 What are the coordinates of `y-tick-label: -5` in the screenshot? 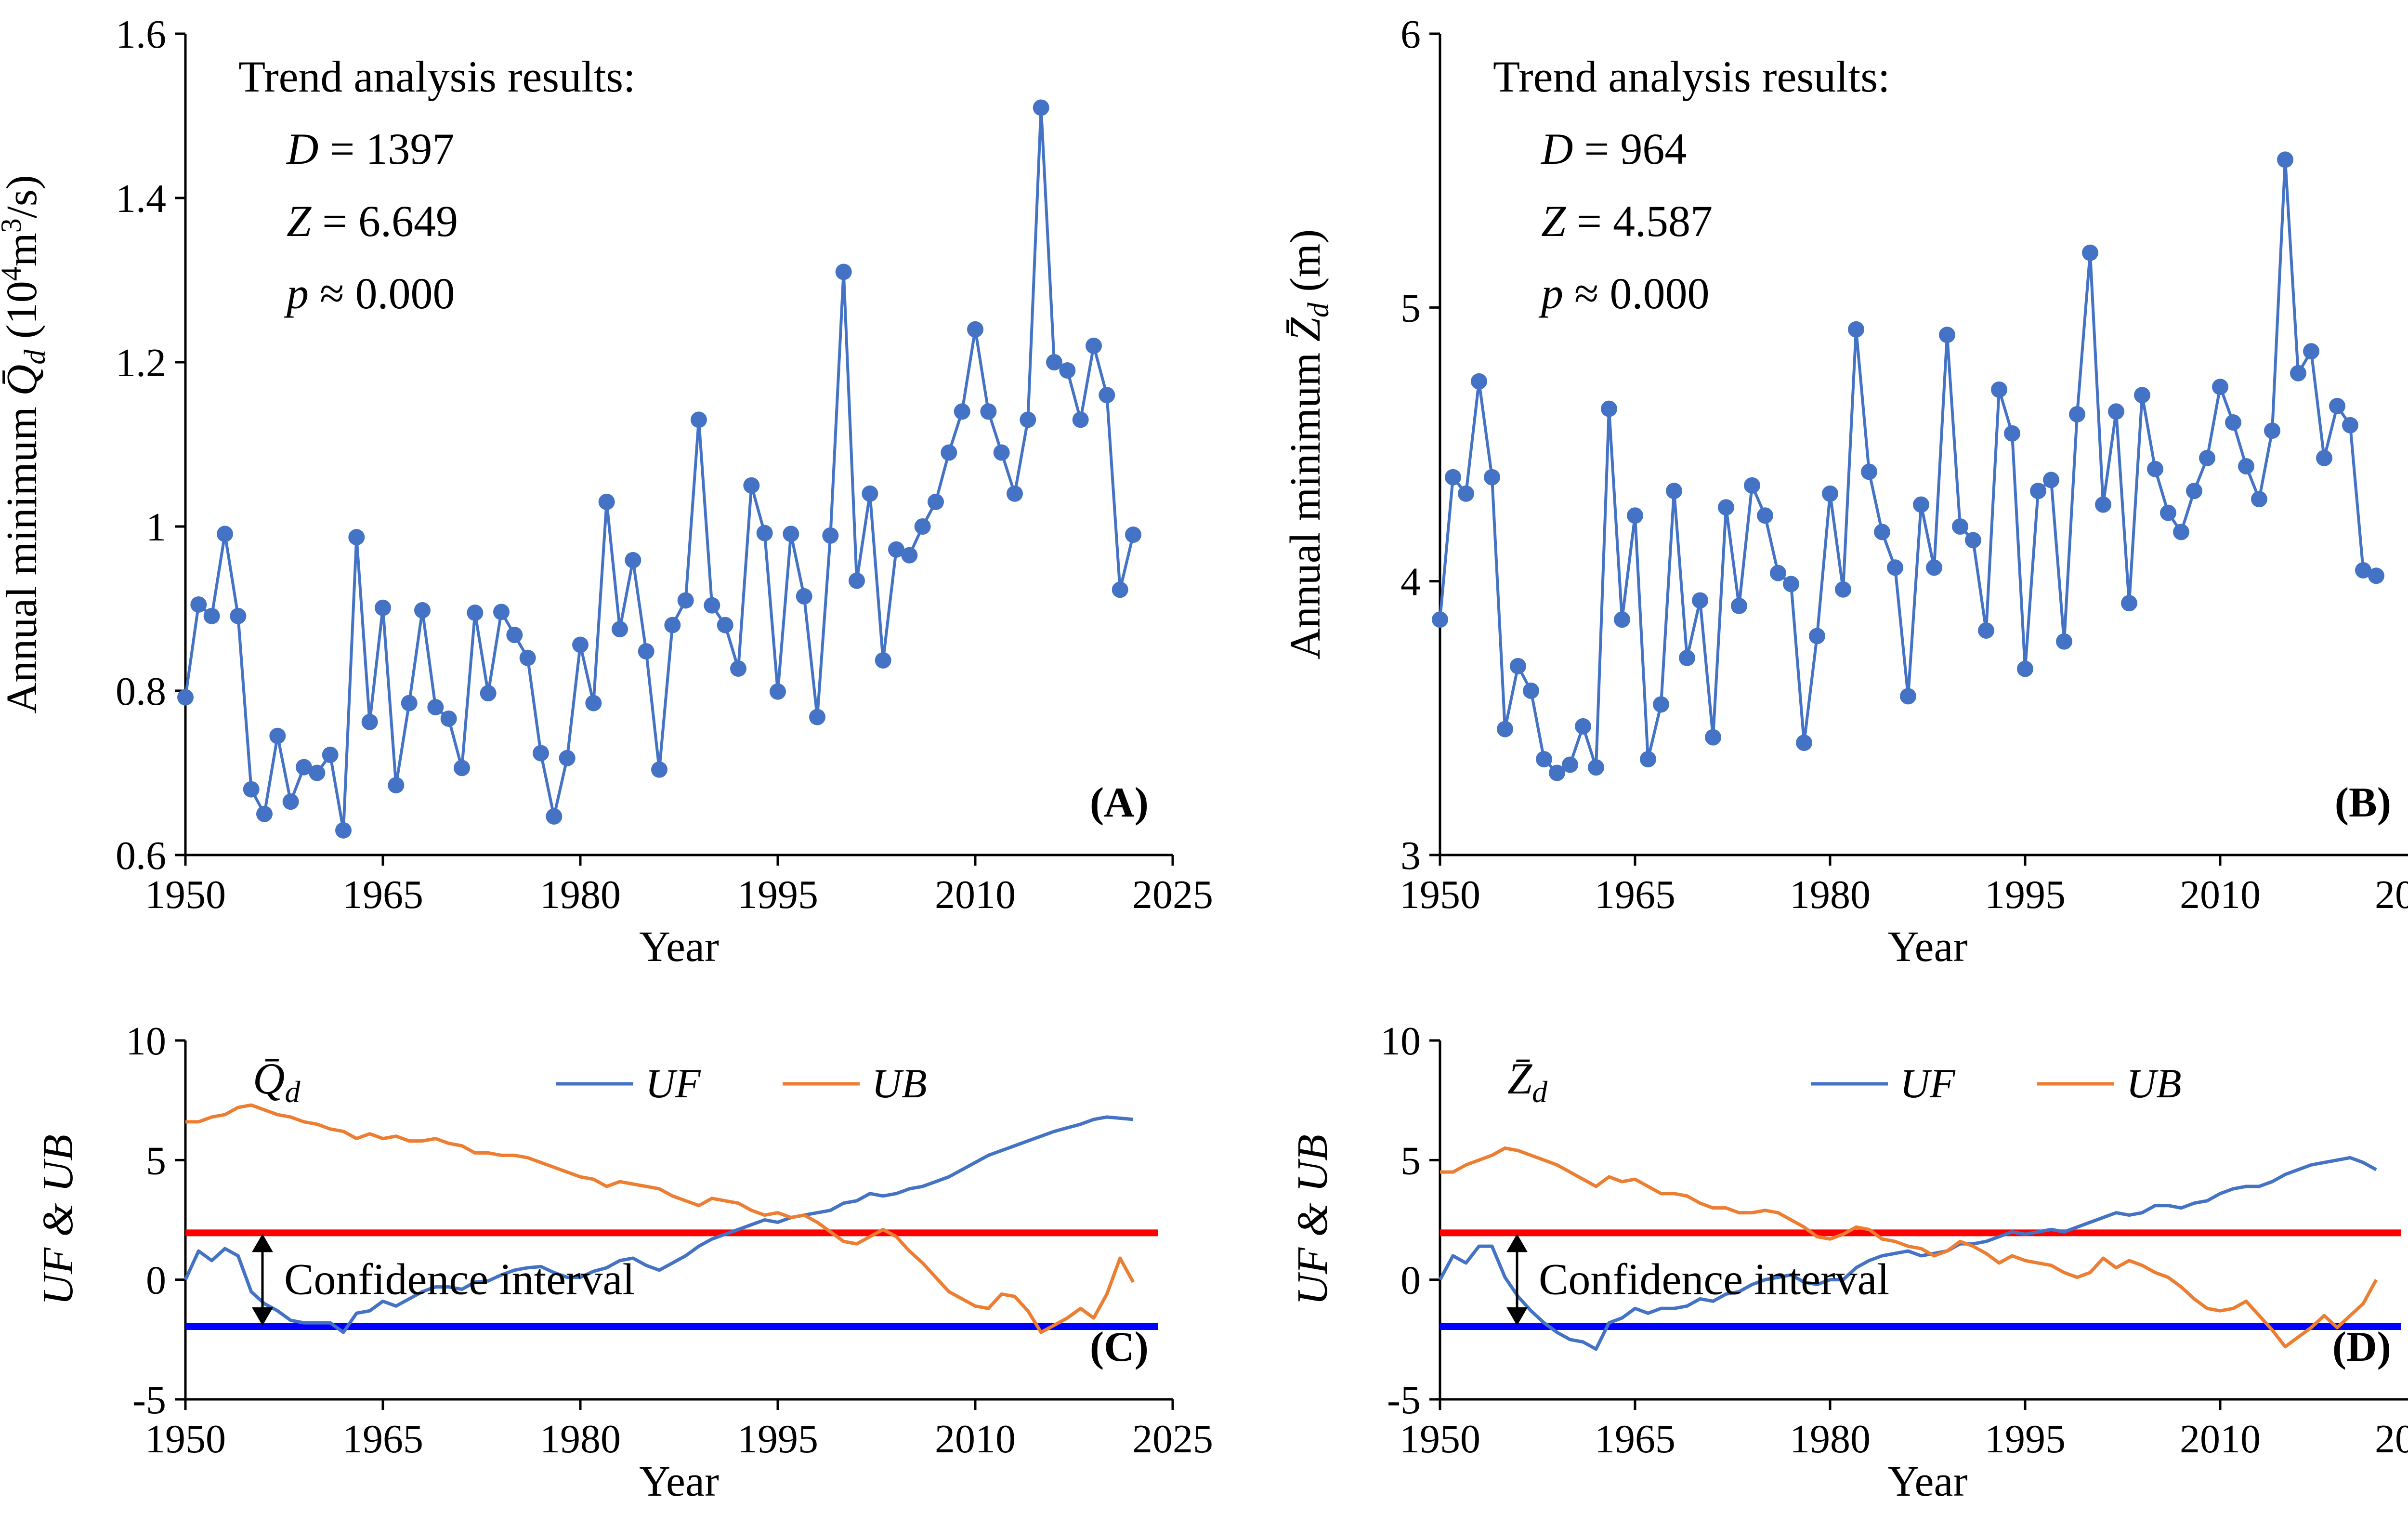 It's located at (1404, 1400).